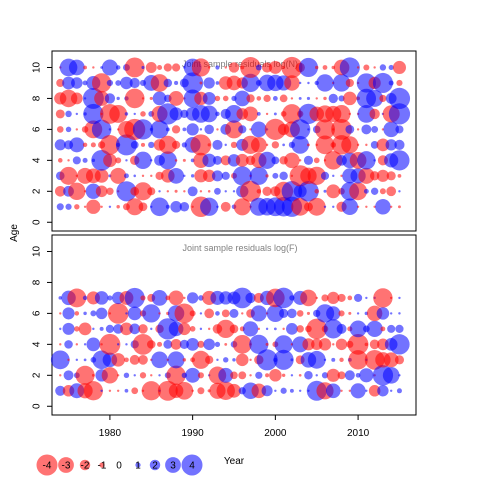  I want to click on legend-label: 1, so click(138, 466).